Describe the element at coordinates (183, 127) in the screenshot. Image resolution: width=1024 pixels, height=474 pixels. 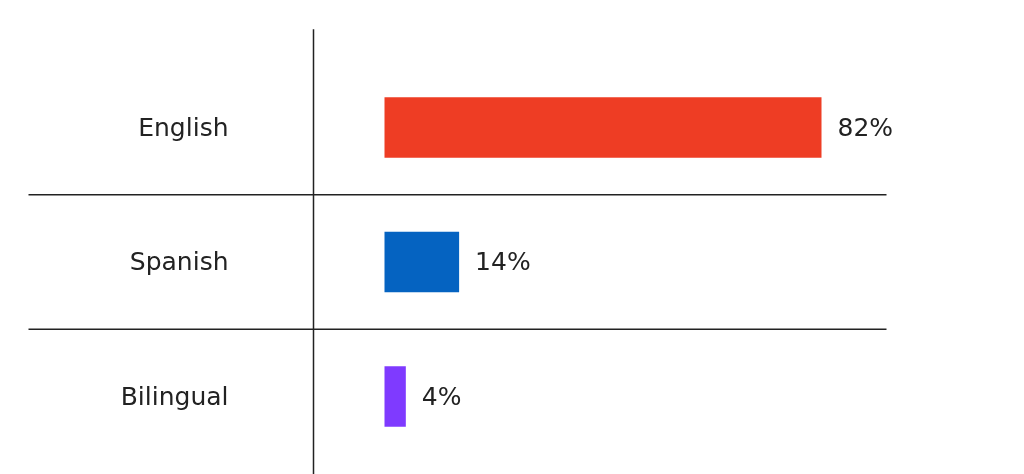
I see `y-tick-label: English` at that location.